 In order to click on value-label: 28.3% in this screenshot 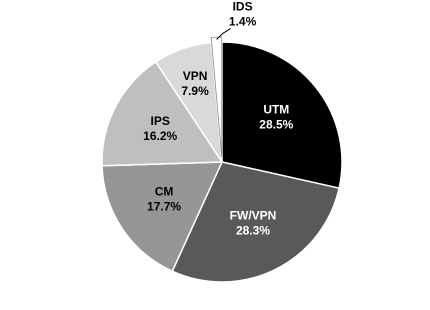, I will do `click(253, 230)`.